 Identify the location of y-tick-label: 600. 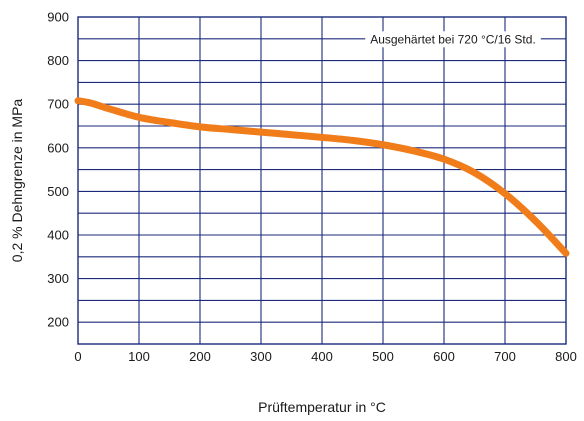
(58, 147).